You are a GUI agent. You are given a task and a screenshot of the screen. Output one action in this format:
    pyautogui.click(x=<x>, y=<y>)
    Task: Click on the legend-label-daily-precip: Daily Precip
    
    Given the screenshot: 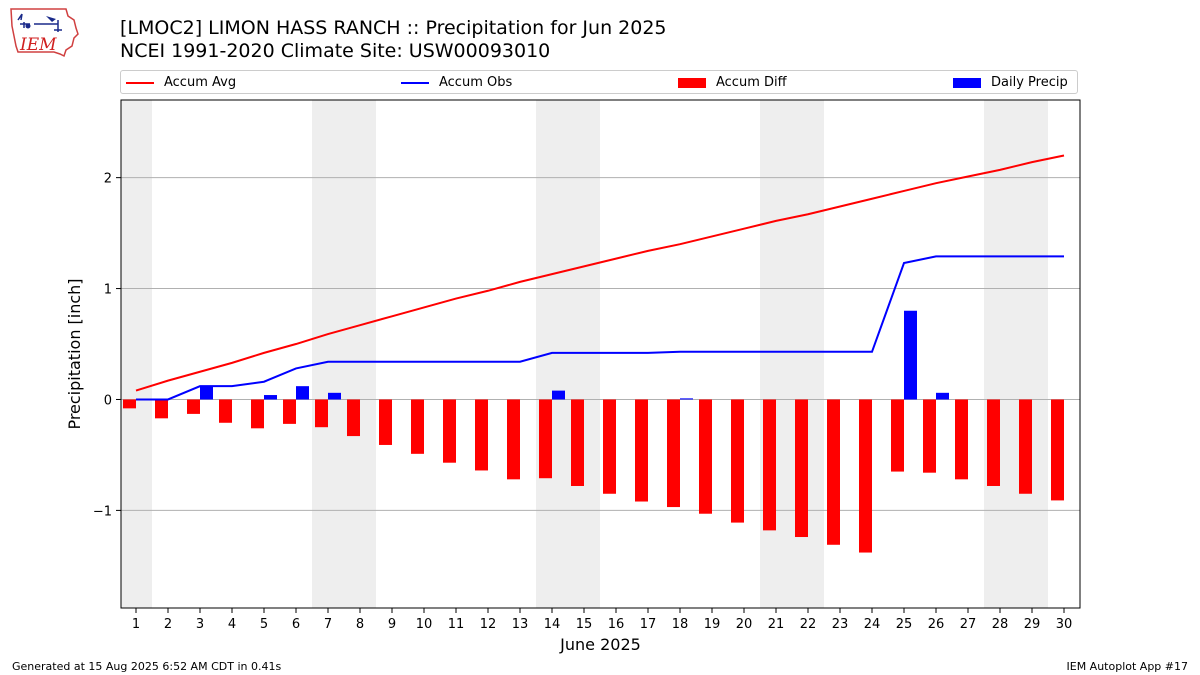 What is the action you would take?
    pyautogui.click(x=1029, y=82)
    